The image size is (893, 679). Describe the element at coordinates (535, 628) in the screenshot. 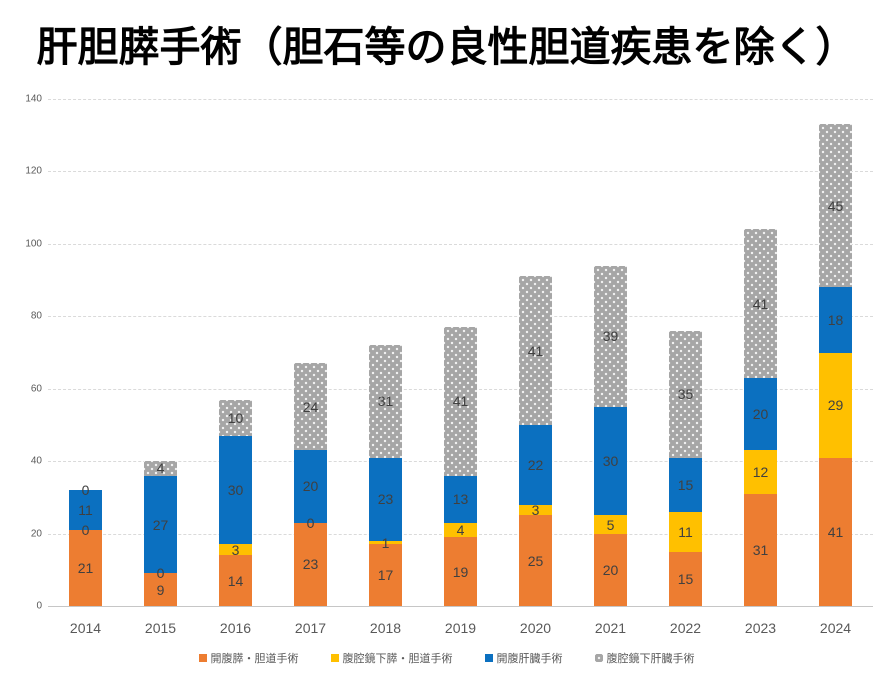

I see `x-axis-label: 2020` at that location.